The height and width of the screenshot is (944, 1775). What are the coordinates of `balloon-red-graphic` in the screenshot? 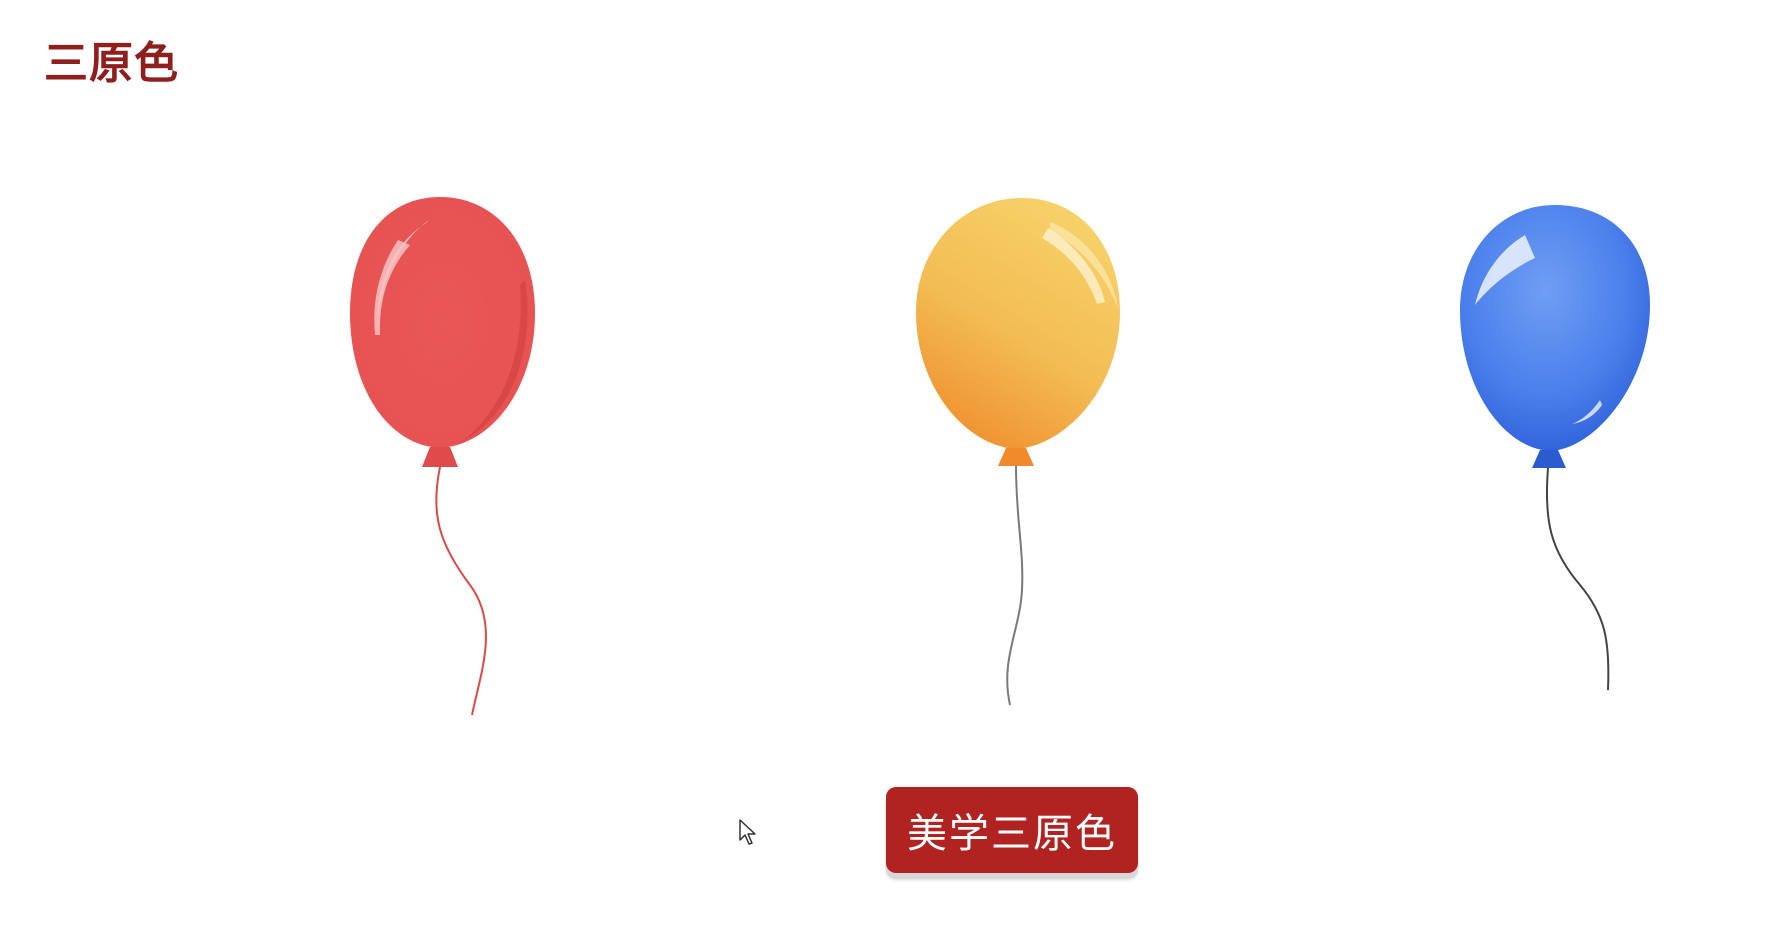 It's located at (442, 456).